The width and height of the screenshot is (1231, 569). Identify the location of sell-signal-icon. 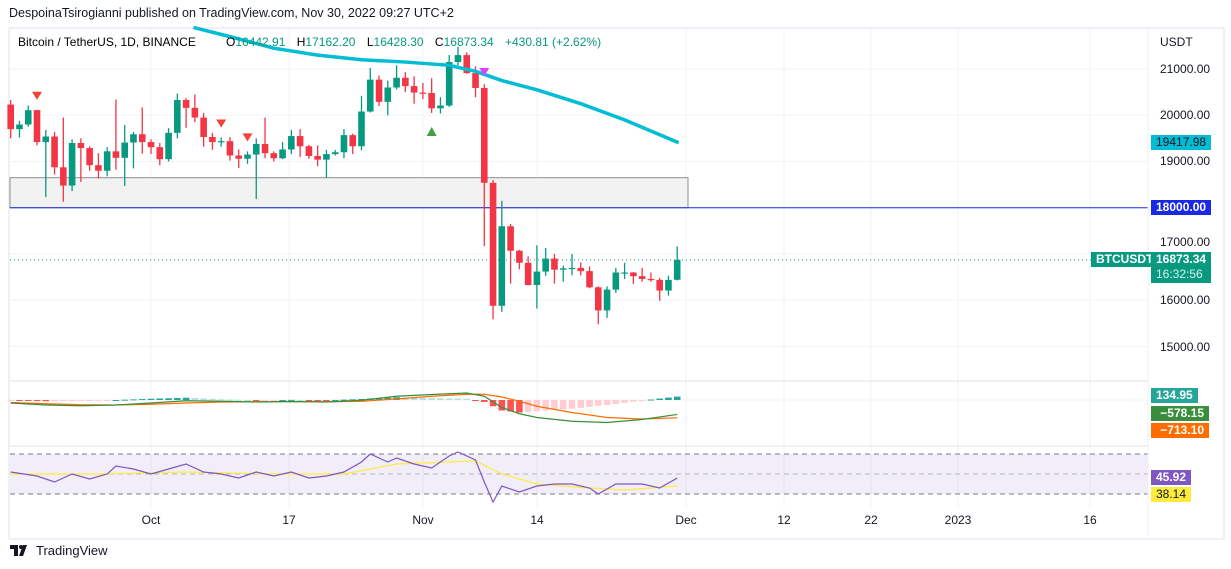
(37, 95).